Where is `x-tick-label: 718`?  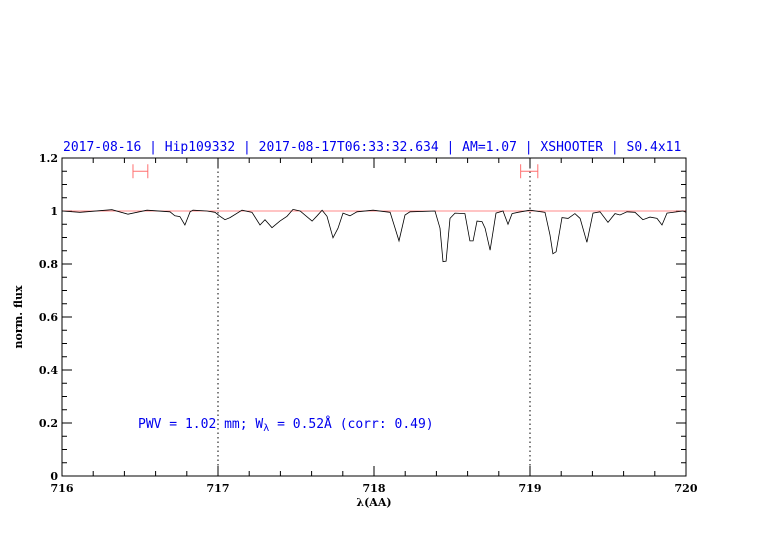 x-tick-label: 718 is located at coordinates (374, 488).